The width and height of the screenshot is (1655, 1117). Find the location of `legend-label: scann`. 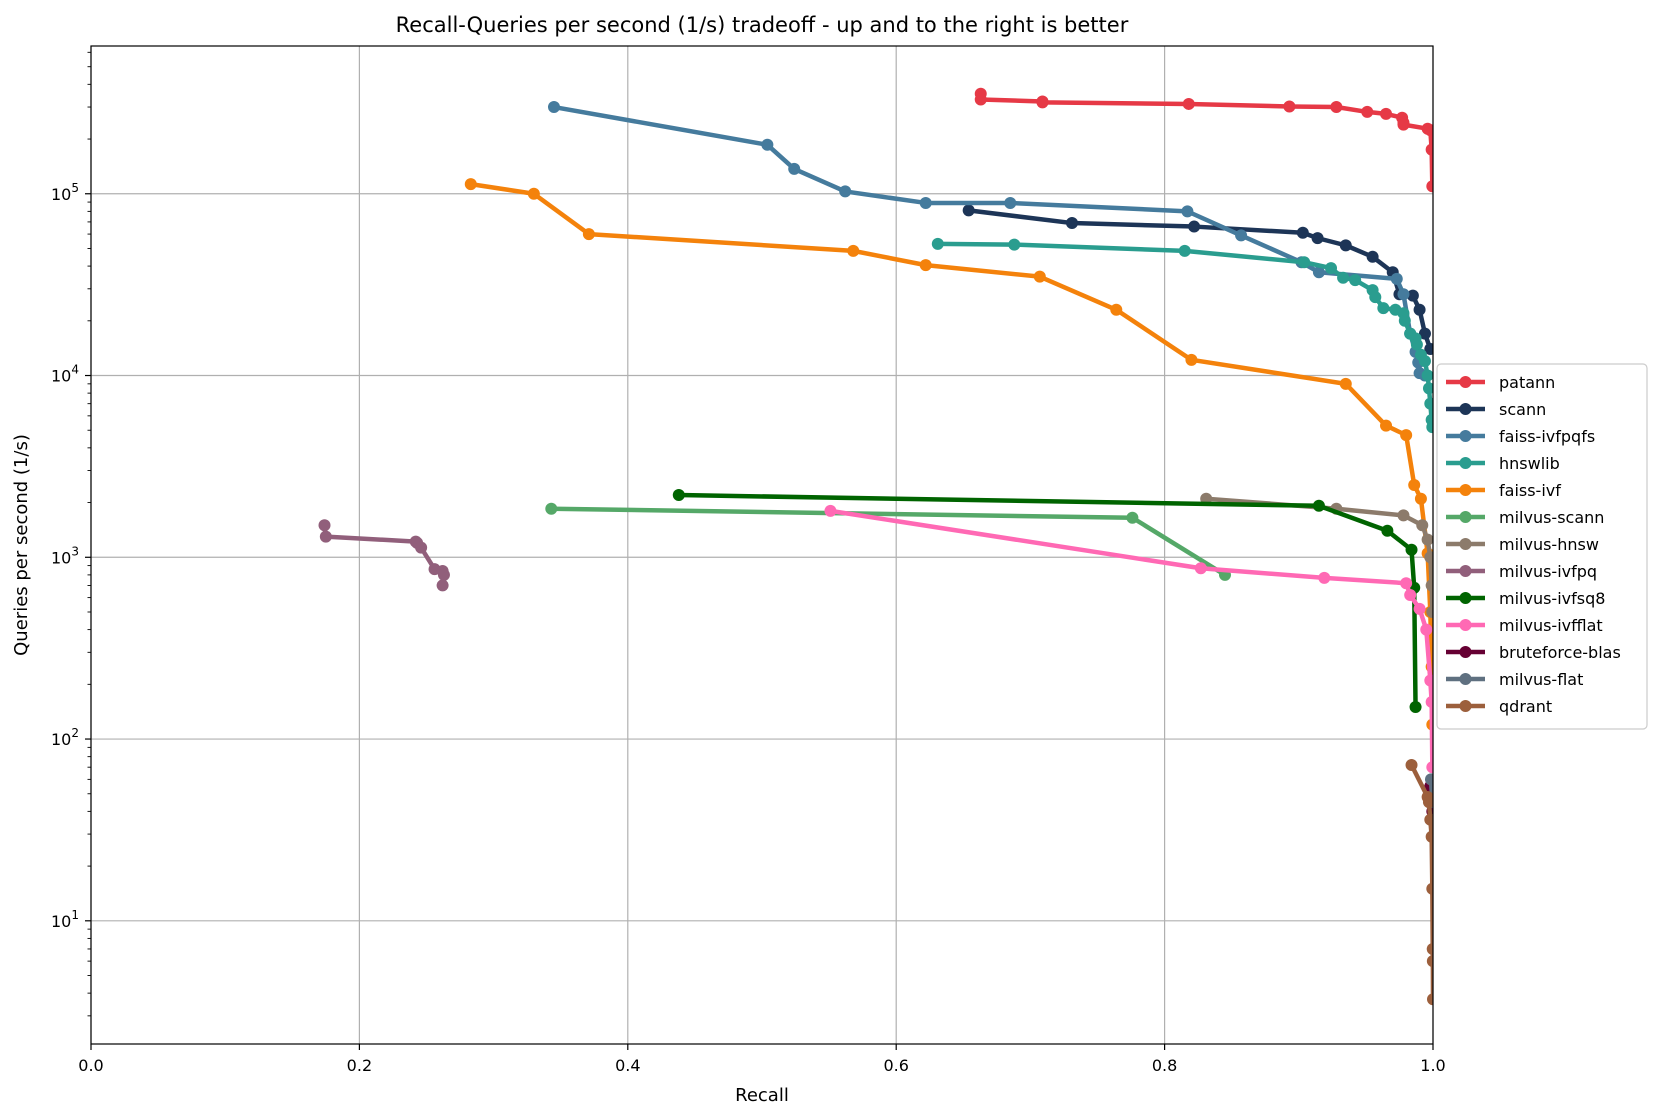

legend-label: scann is located at coordinates (1522, 409).